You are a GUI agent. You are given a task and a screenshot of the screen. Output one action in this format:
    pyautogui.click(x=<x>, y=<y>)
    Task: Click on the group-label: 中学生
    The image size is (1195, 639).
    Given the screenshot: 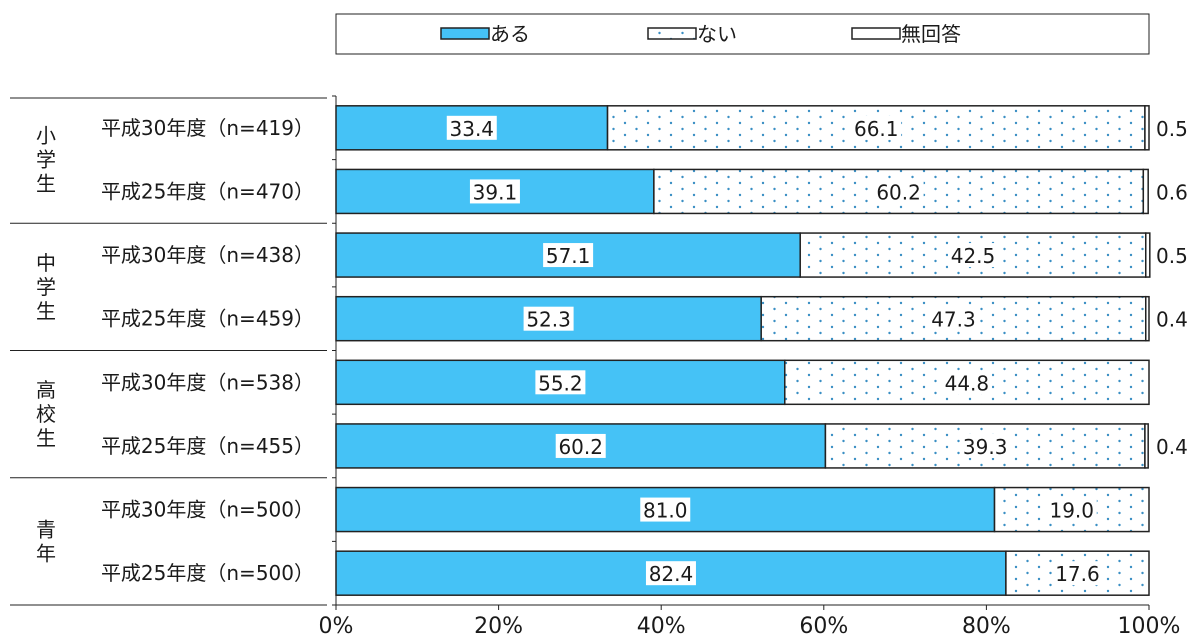 What is the action you would take?
    pyautogui.click(x=46, y=287)
    